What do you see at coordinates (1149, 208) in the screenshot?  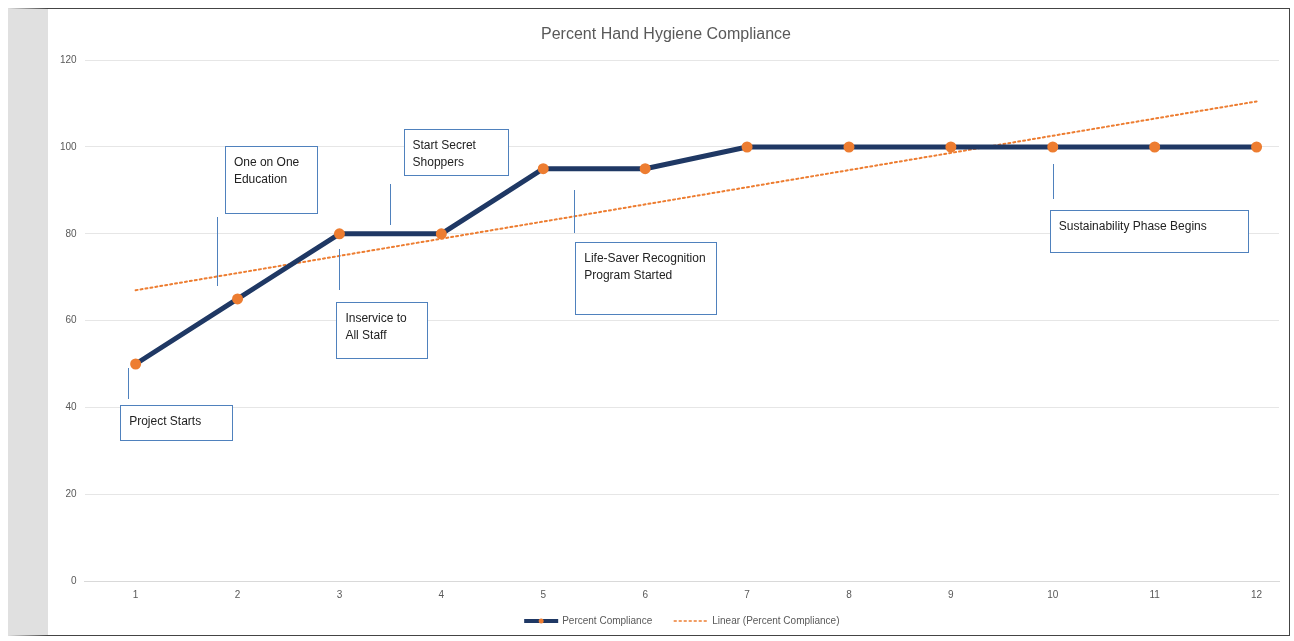 I see `callout-box: Sustainability Phase Begins` at bounding box center [1149, 208].